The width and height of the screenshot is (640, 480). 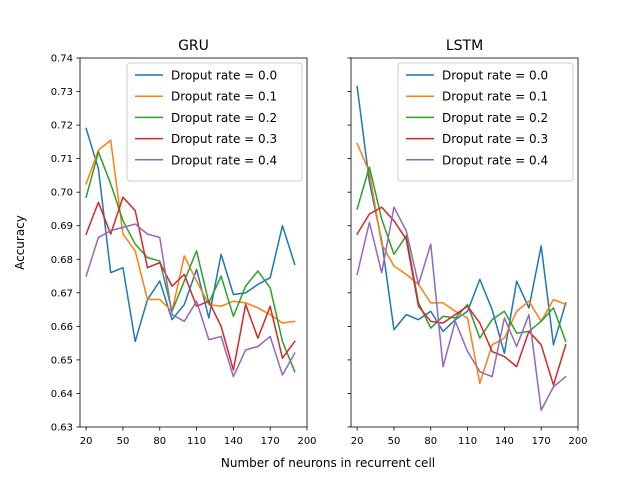 I want to click on y-tick-label: 0.71, so click(x=62, y=159).